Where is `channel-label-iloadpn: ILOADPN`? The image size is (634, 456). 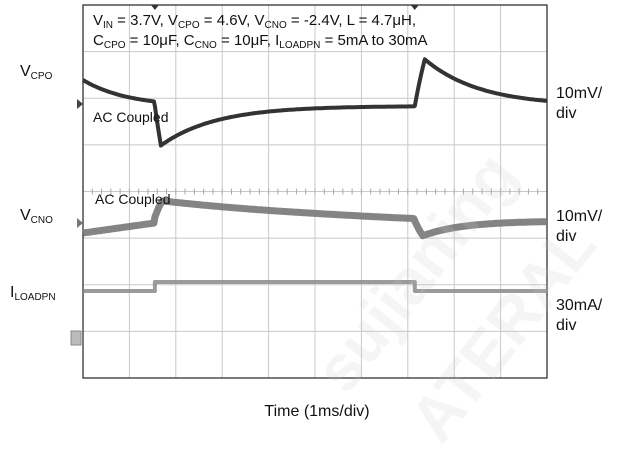
channel-label-iloadpn: ILOADPN is located at coordinates (33, 293).